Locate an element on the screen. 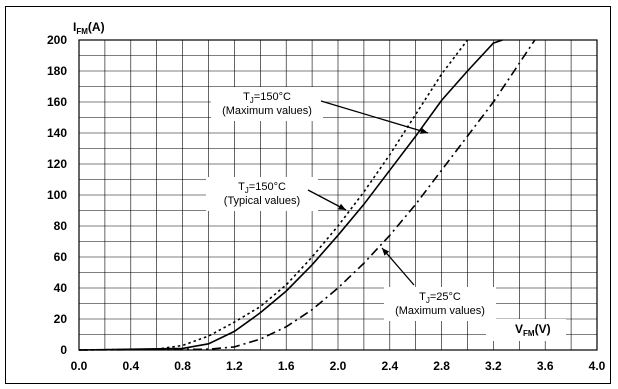 The image size is (618, 389). annotation-label: TJ=25°C is located at coordinates (440, 298).